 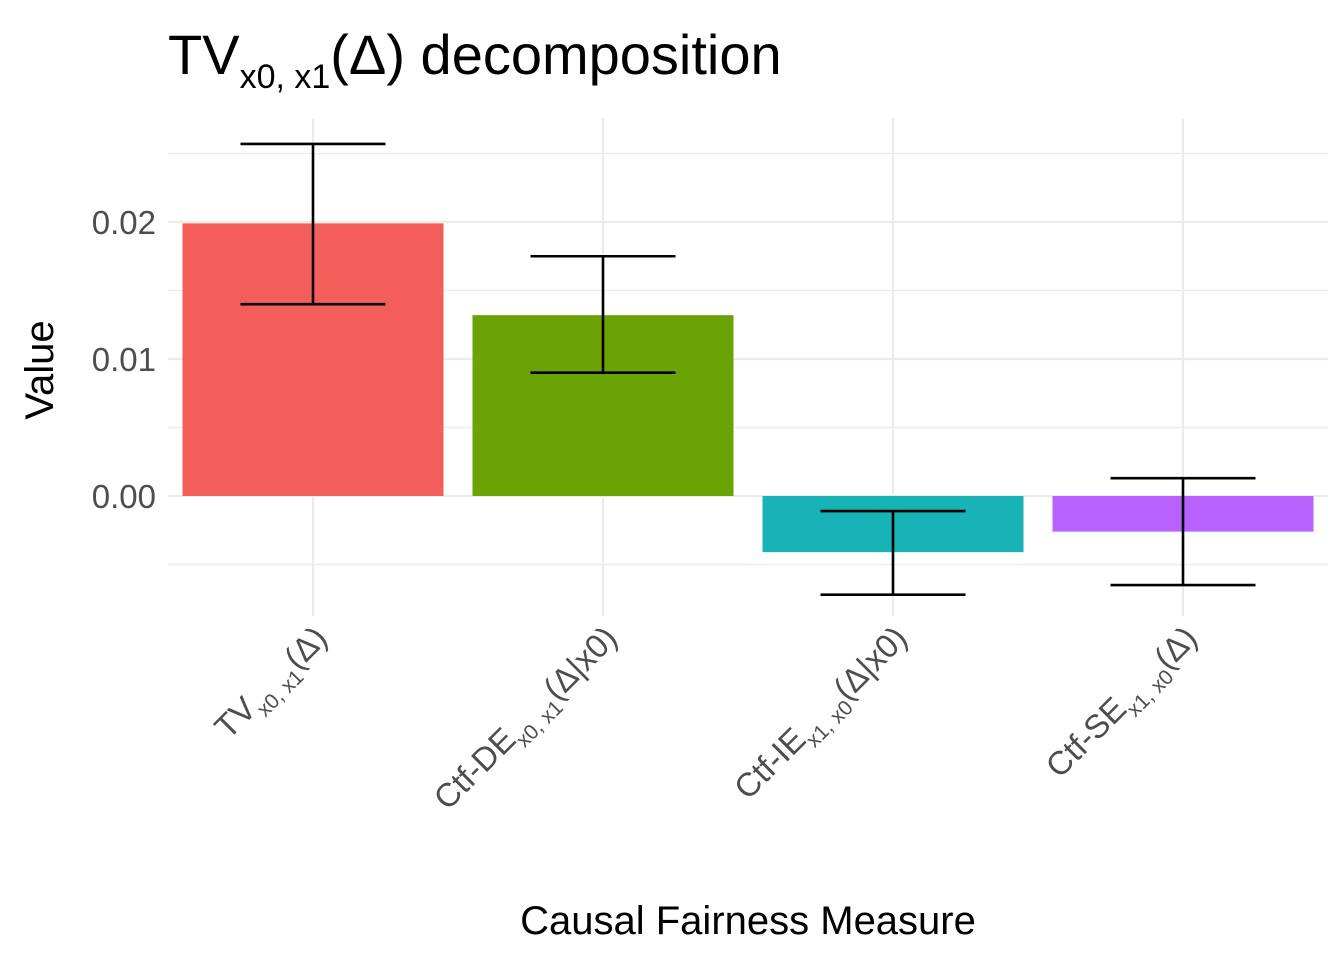 What do you see at coordinates (124, 496) in the screenshot?
I see `y-tick-label: 0.00` at bounding box center [124, 496].